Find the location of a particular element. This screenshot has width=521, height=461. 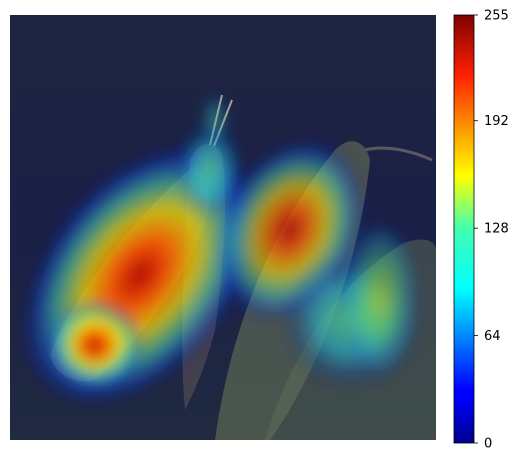

colorbar-tick-label: 128 is located at coordinates (496, 229).